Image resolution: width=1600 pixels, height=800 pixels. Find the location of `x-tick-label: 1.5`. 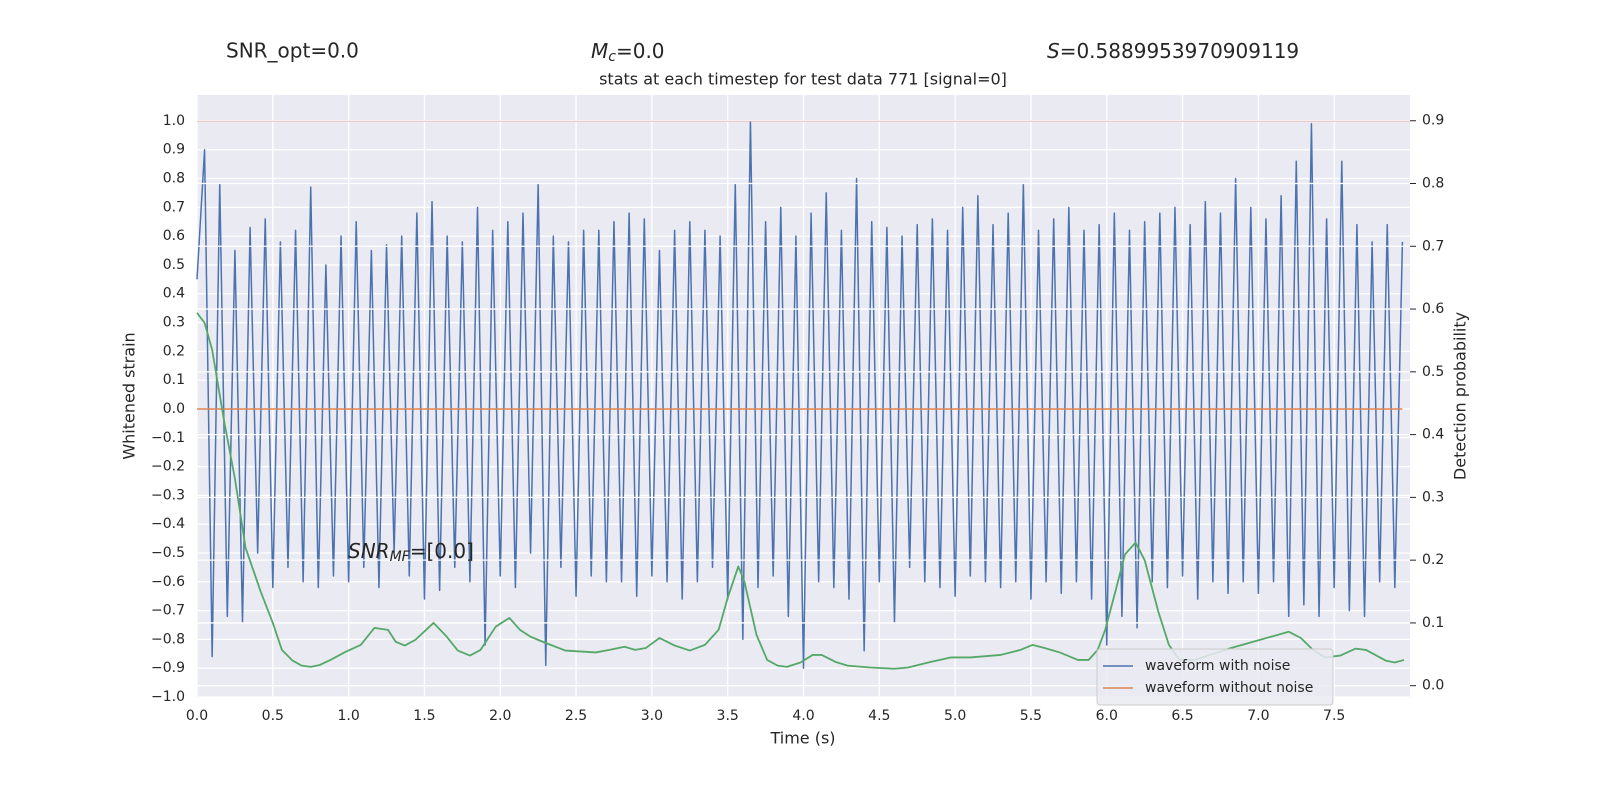

x-tick-label: 1.5 is located at coordinates (424, 716).